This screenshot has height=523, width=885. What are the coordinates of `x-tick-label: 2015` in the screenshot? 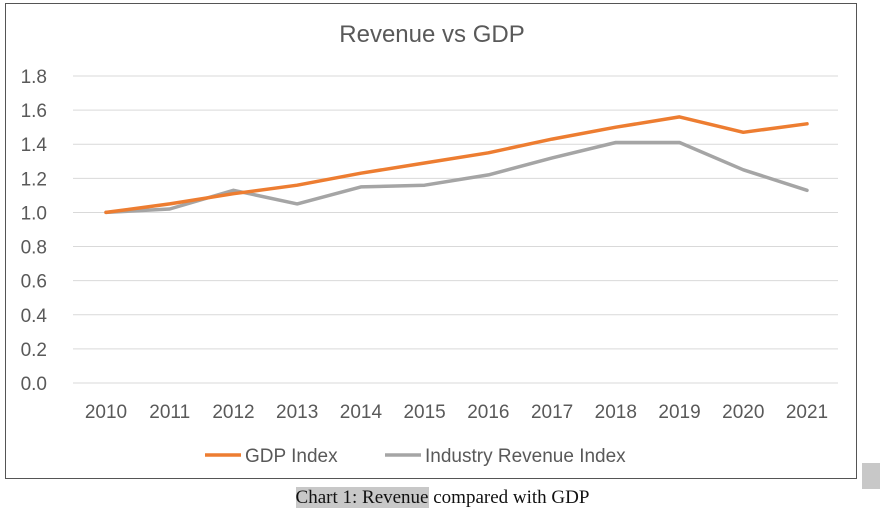 It's located at (424, 412).